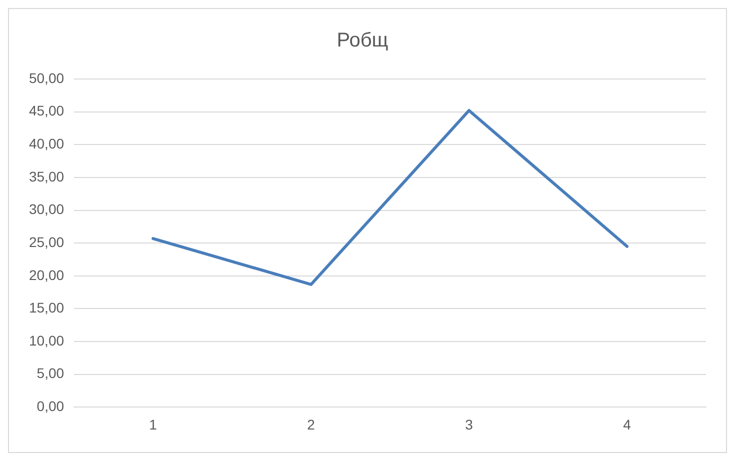 This screenshot has width=737, height=463. I want to click on y-tick-label: 5,00, so click(50, 373).